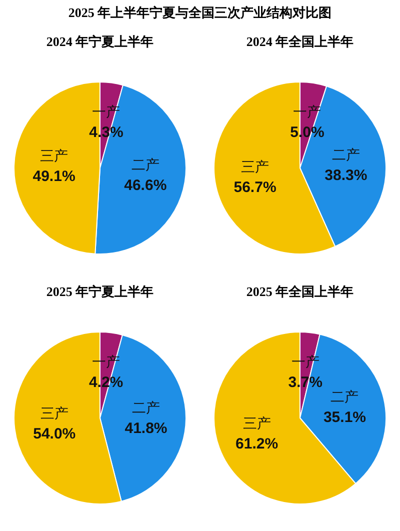 Image resolution: width=400 pixels, height=531 pixels. I want to click on chart-subtitle: 2024 年宁夏上半年, so click(100, 41).